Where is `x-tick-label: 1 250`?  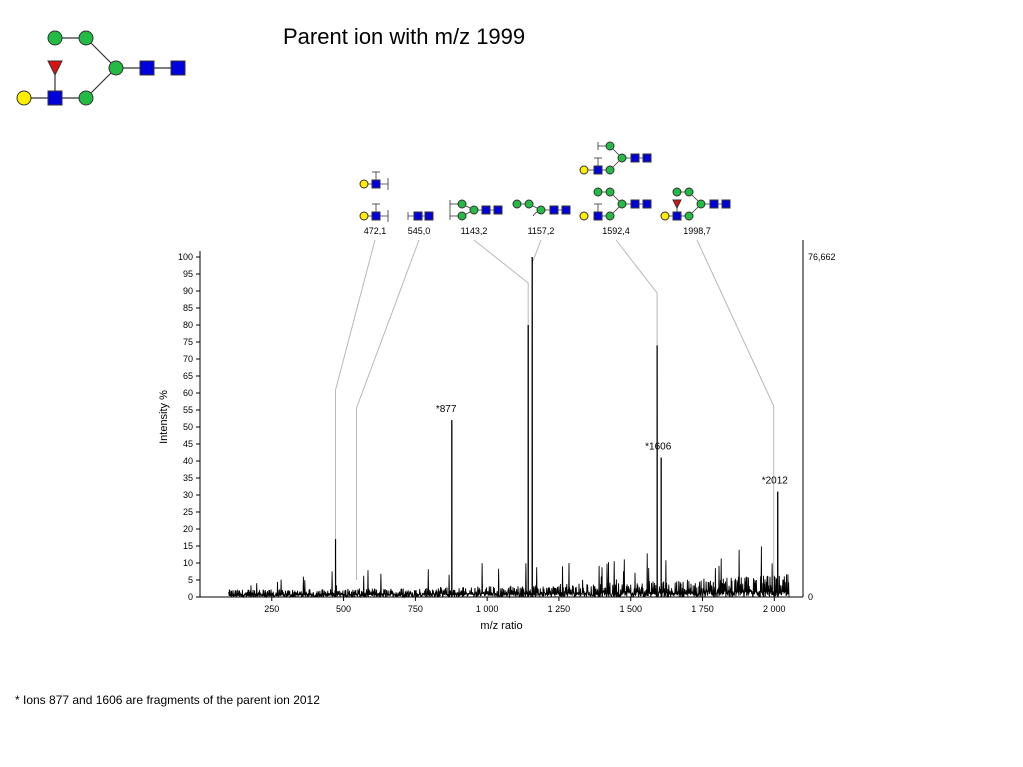 x-tick-label: 1 250 is located at coordinates (559, 609).